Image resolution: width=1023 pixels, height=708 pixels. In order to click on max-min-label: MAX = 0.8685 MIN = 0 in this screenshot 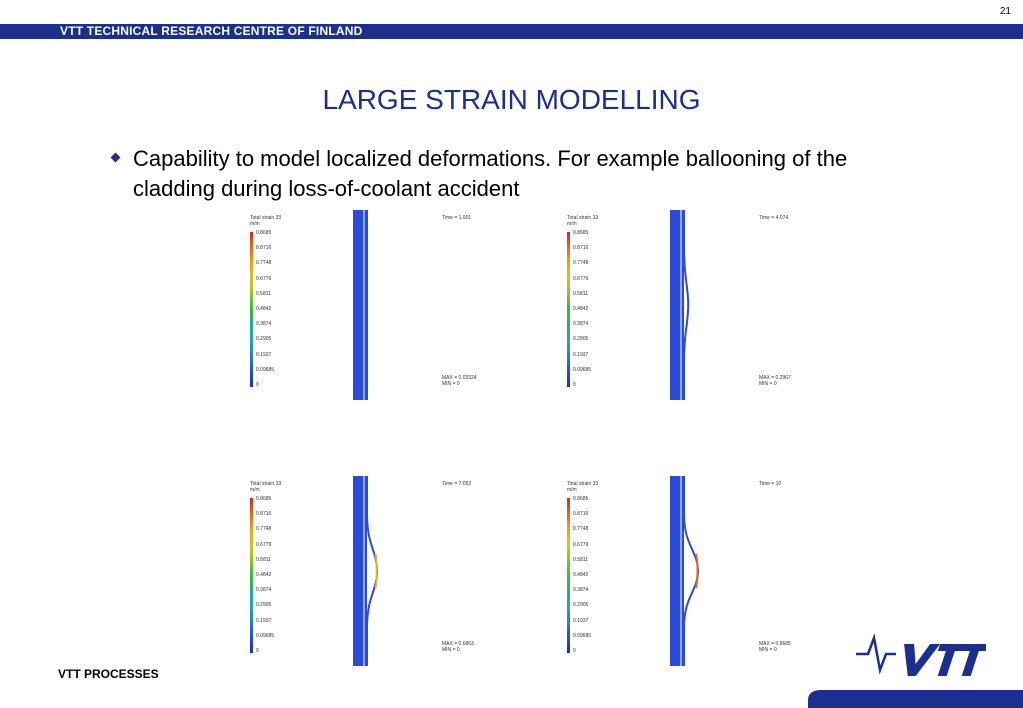, I will do `click(775, 647)`.